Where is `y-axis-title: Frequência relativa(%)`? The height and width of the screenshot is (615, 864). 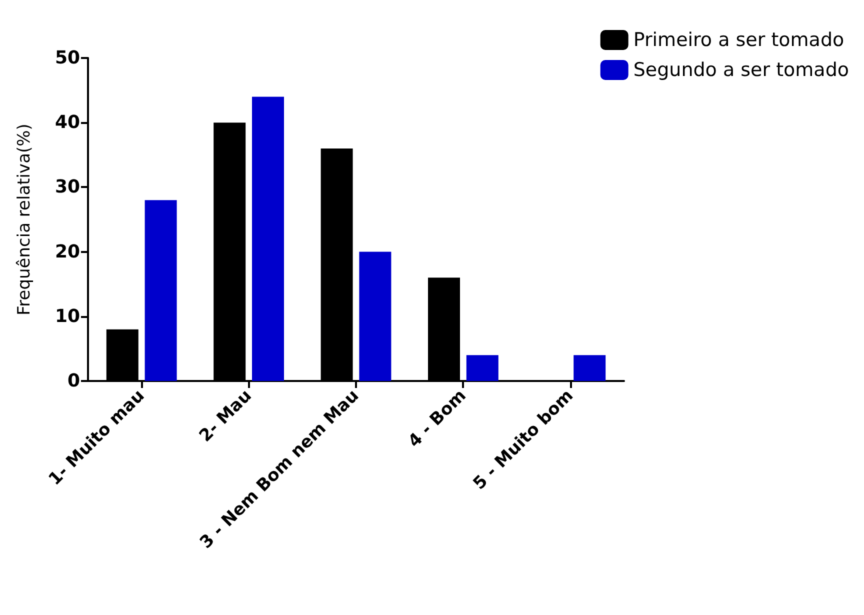 y-axis-title: Frequência relativa(%) is located at coordinates (24, 220).